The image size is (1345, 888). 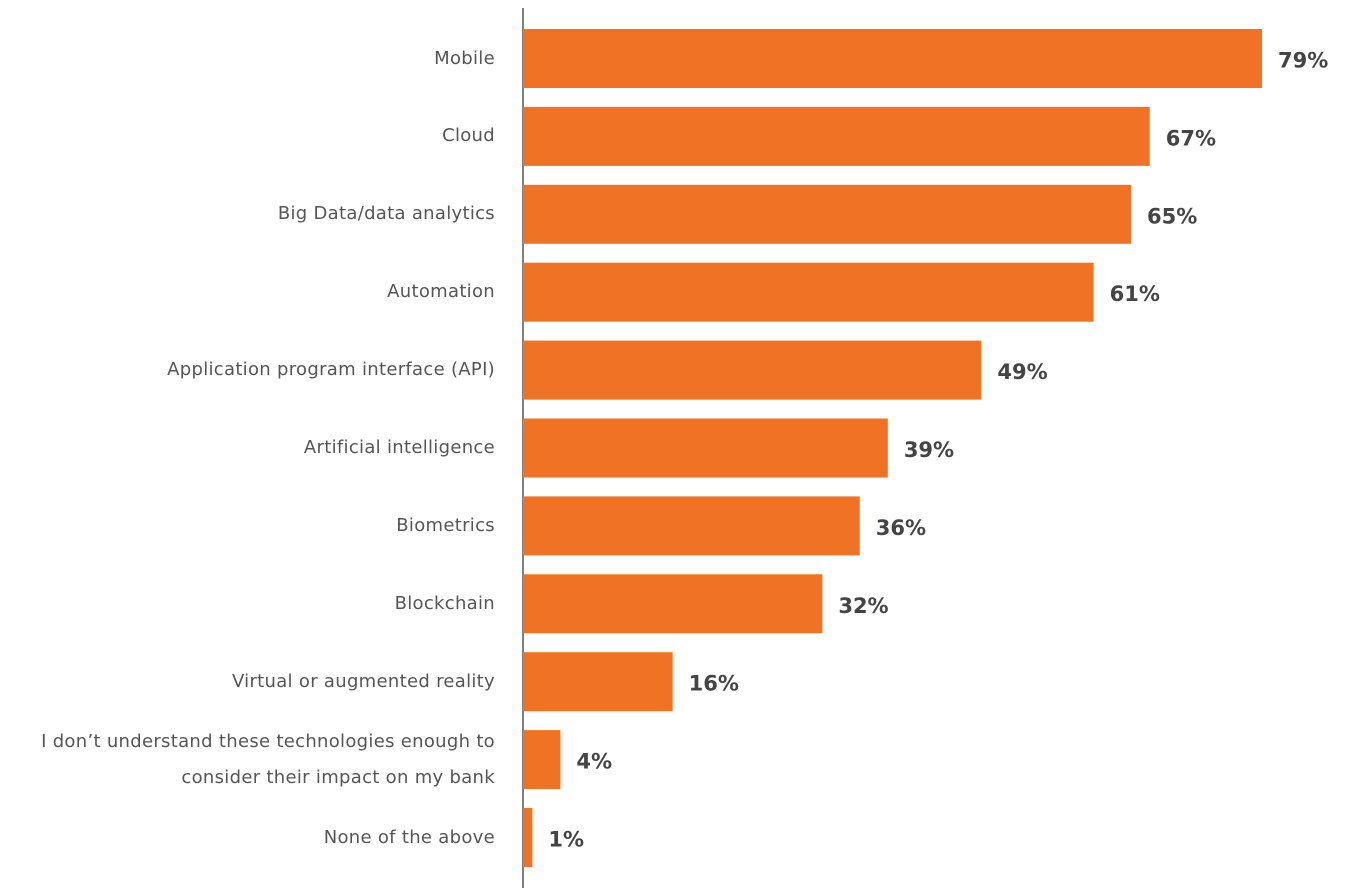 I want to click on category-label: Automation, so click(x=441, y=292).